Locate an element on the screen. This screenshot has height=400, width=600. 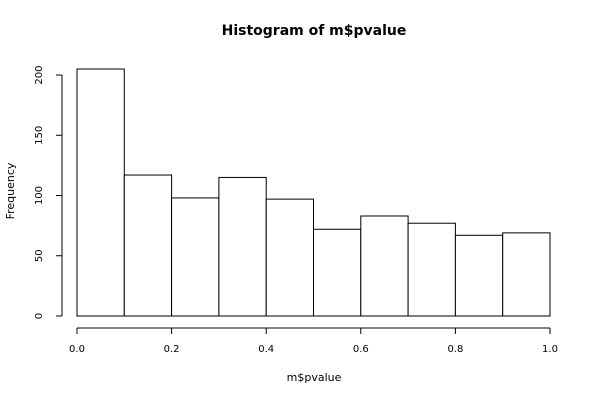
x-axis: 0.0 0.2 0.4 0.6 0.8 1.0 is located at coordinates (313, 341).